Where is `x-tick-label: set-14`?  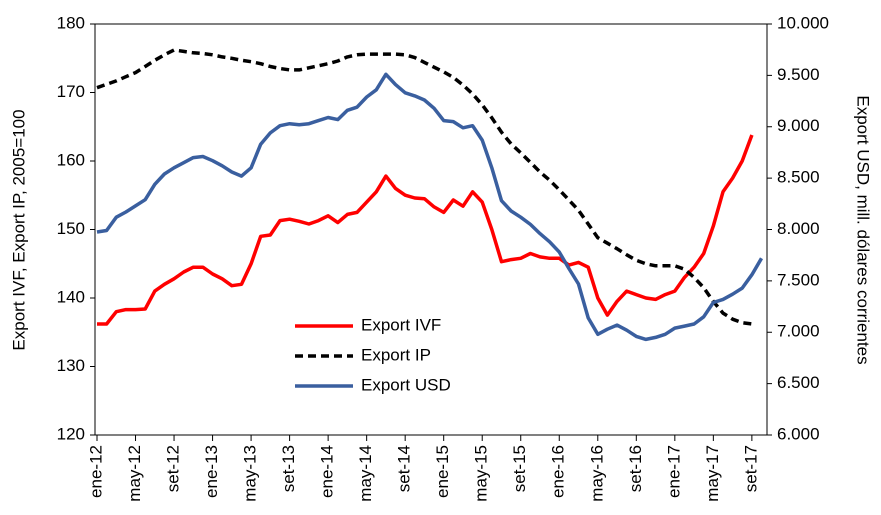 x-tick-label: set-14 is located at coordinates (404, 468).